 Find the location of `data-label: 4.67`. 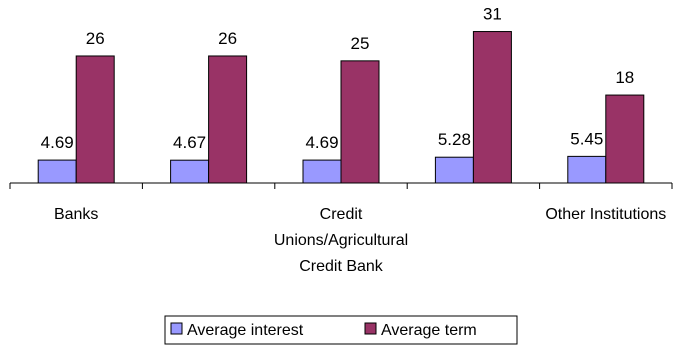

data-label: 4.67 is located at coordinates (189, 142).